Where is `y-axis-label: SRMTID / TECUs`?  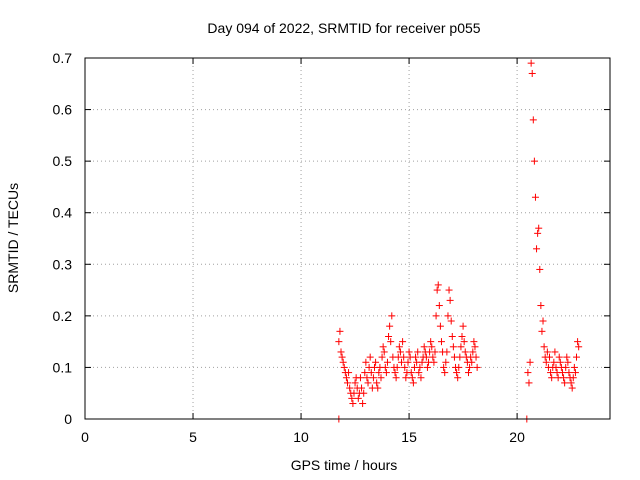
y-axis-label: SRMTID / TECUs is located at coordinates (13, 238).